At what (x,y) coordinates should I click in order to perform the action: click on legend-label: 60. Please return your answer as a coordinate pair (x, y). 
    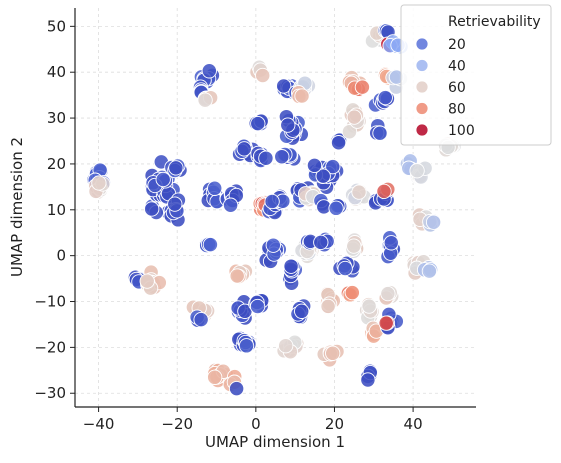
    Looking at the image, I should click on (457, 88).